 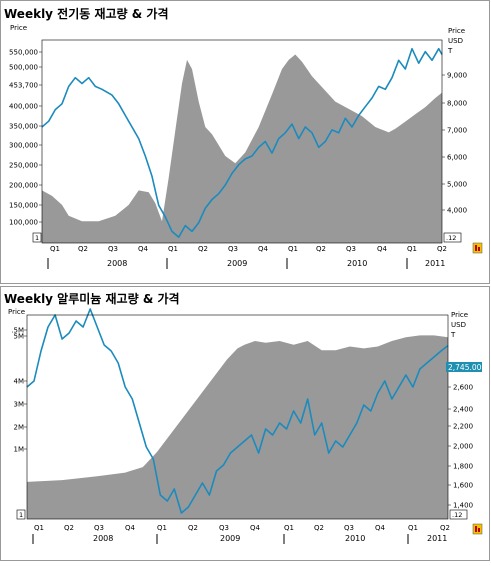 I want to click on right-tick-label: 2,400, so click(x=463, y=410).